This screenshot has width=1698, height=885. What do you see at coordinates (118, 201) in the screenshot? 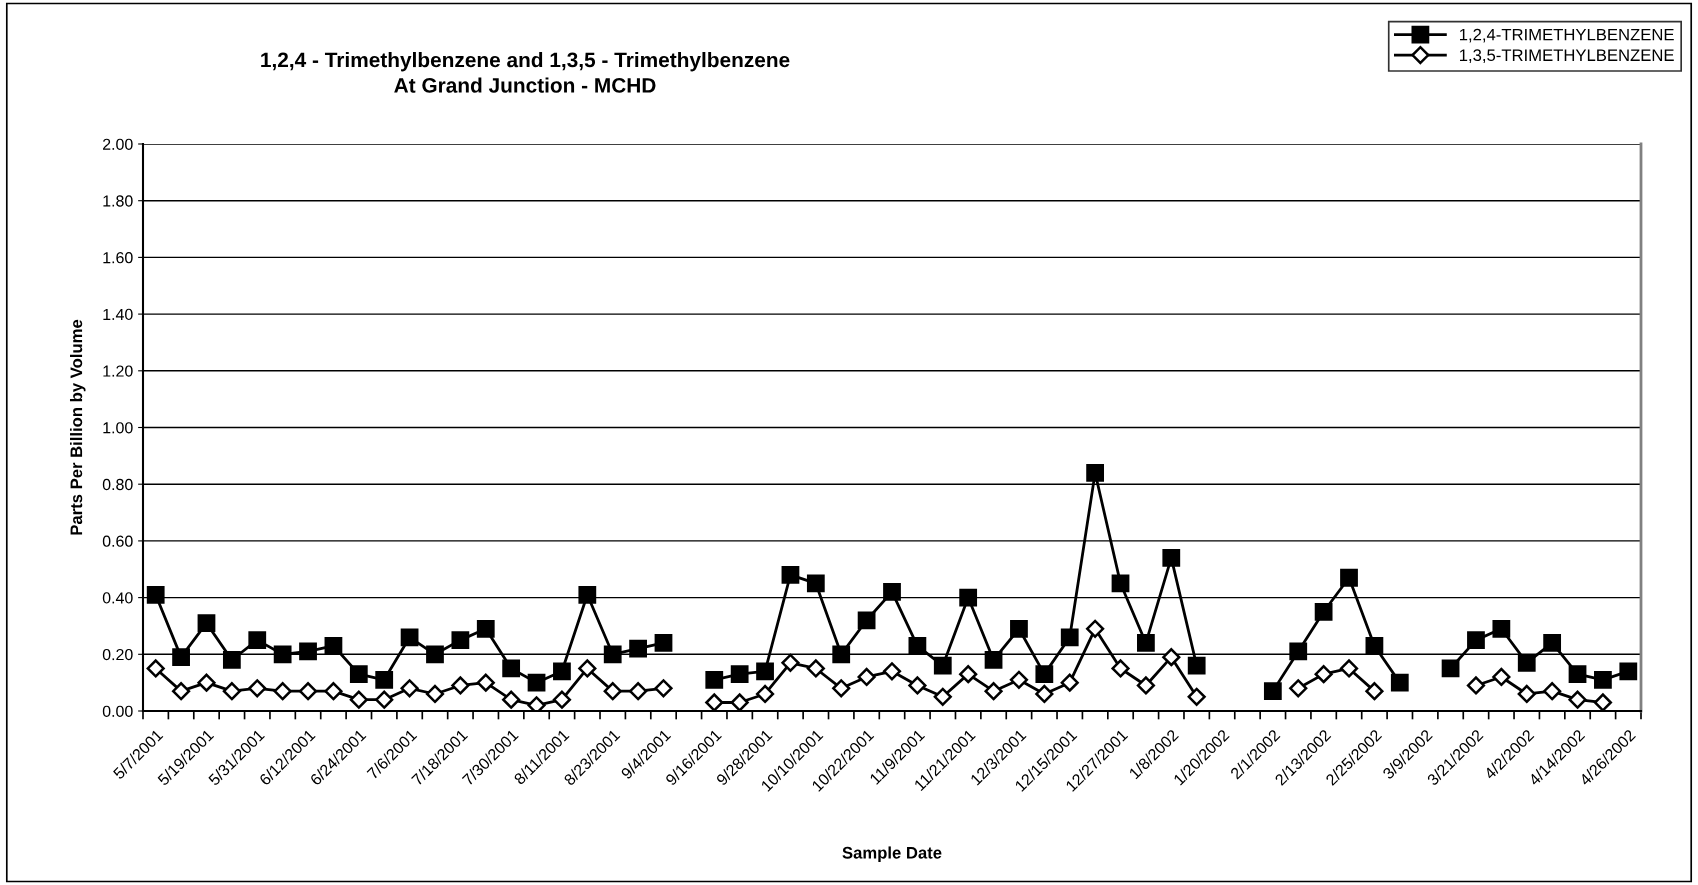
I see `y-tick-label: 1.80` at bounding box center [118, 201].